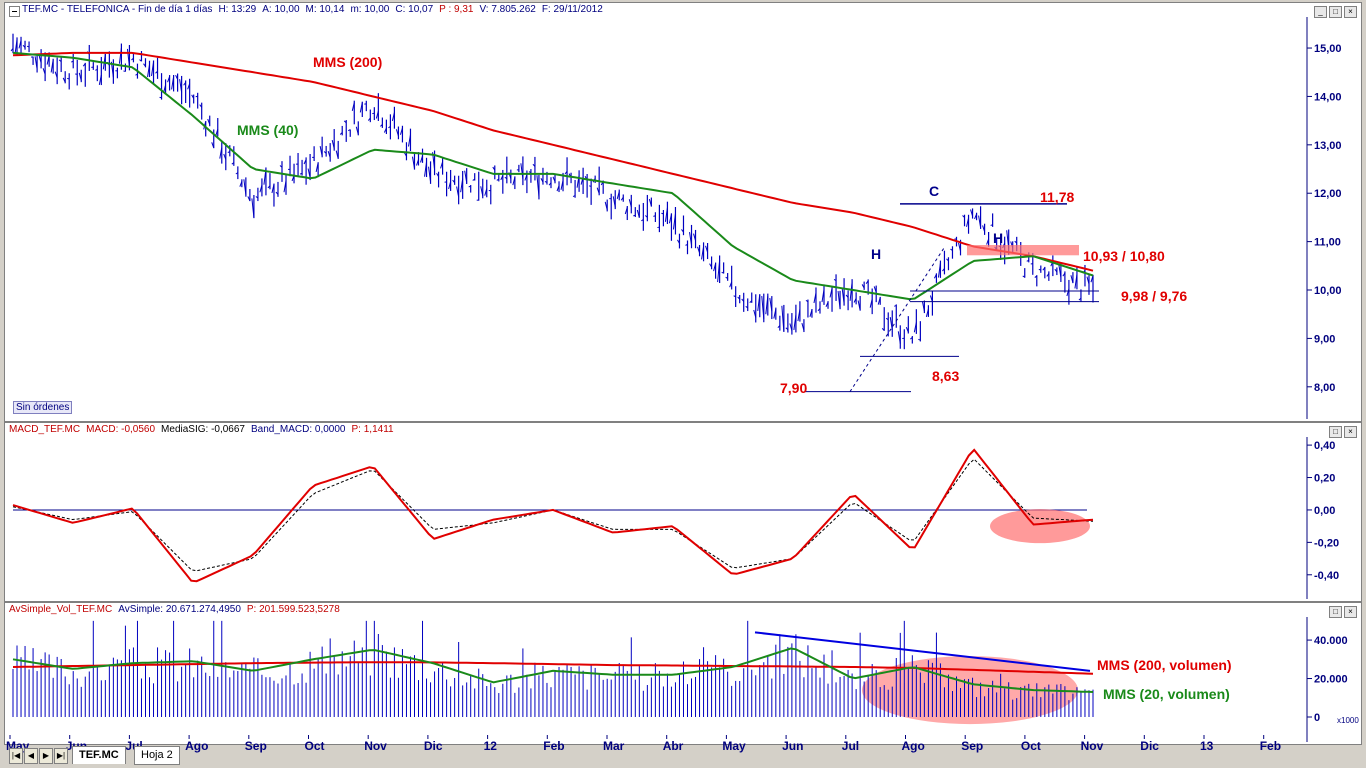 The height and width of the screenshot is (768, 1366). I want to click on close-button: ×, so click(1350, 12).